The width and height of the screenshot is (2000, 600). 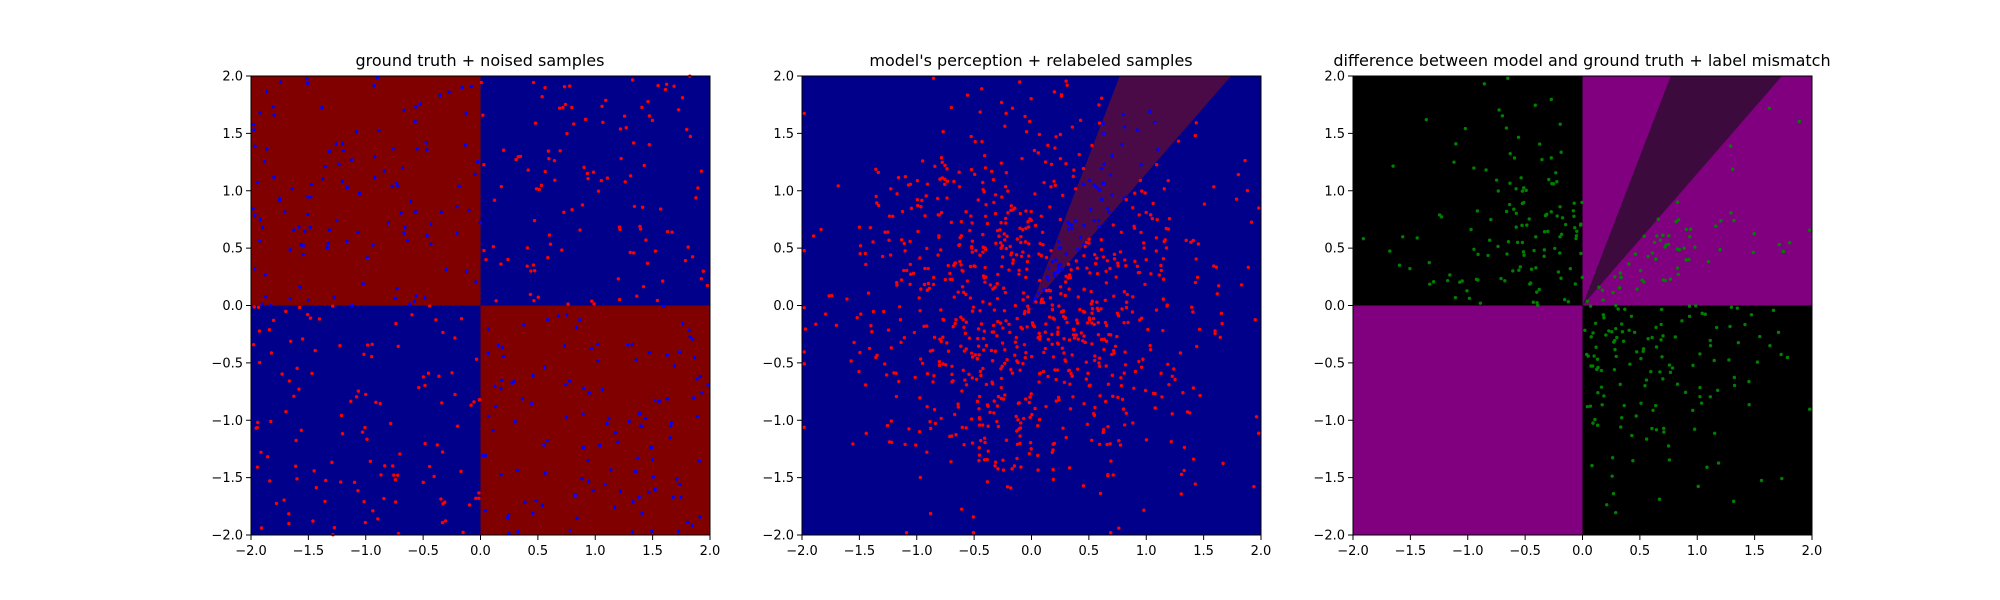 I want to click on panel-3-y-tick-label: −2.0, so click(x=1329, y=536).